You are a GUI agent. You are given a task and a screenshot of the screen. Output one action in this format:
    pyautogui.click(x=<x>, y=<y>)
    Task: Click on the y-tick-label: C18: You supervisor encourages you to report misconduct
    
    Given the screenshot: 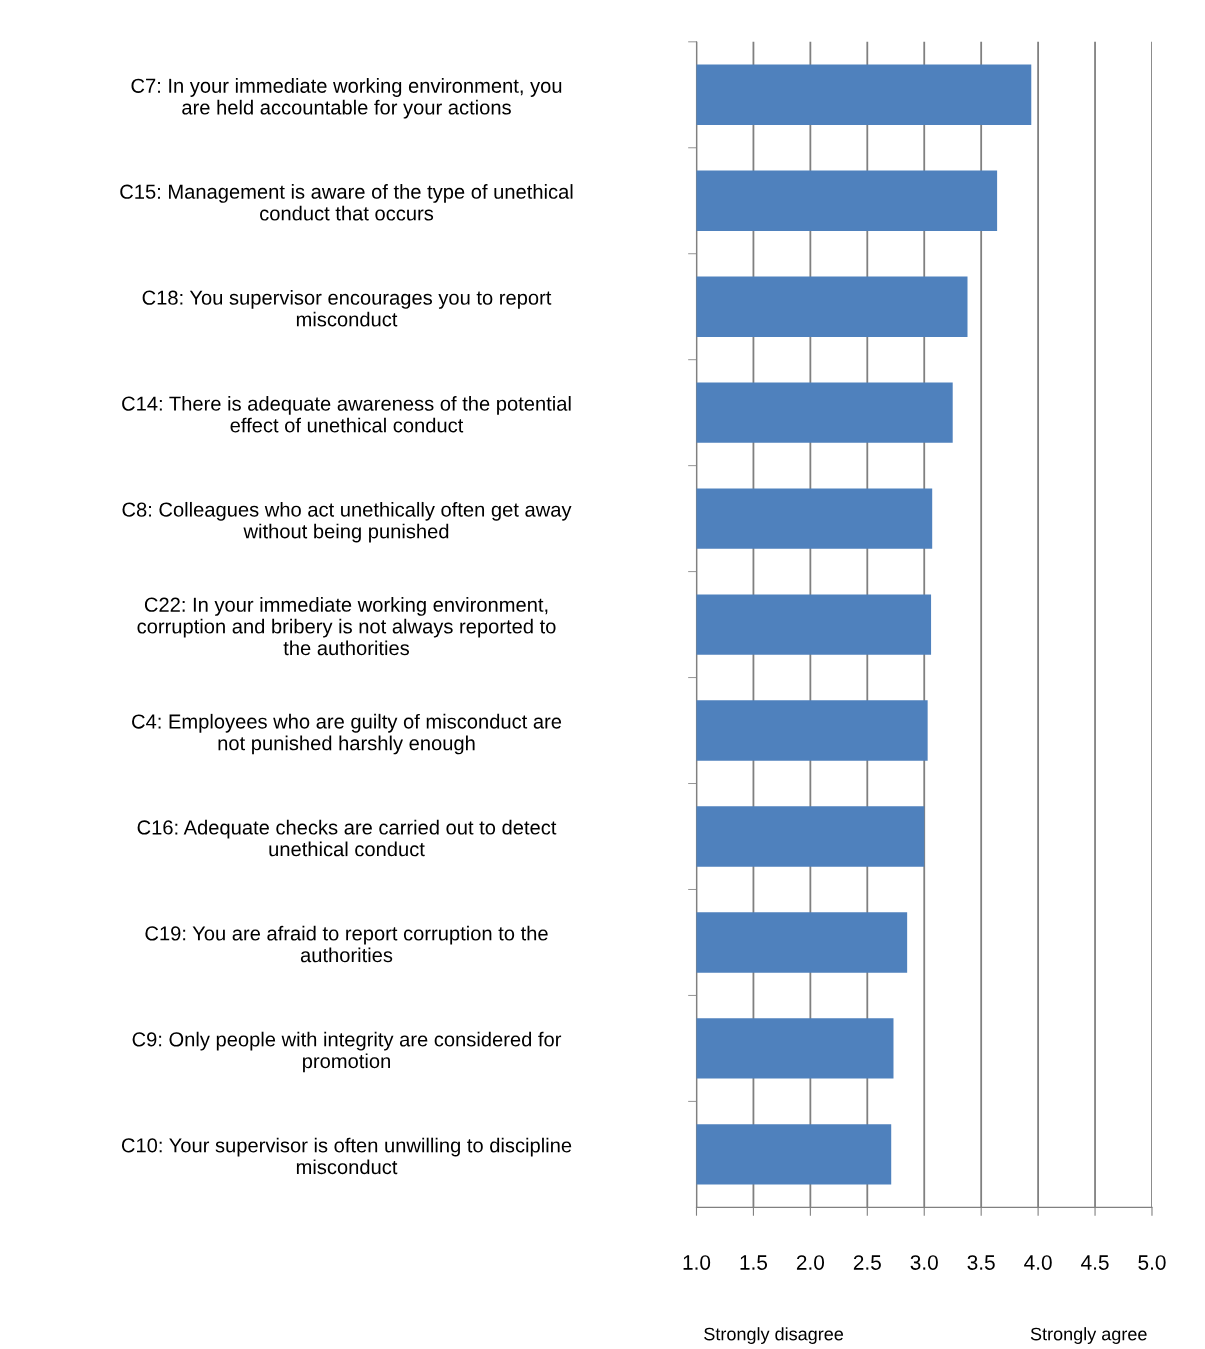 What is the action you would take?
    pyautogui.click(x=347, y=308)
    